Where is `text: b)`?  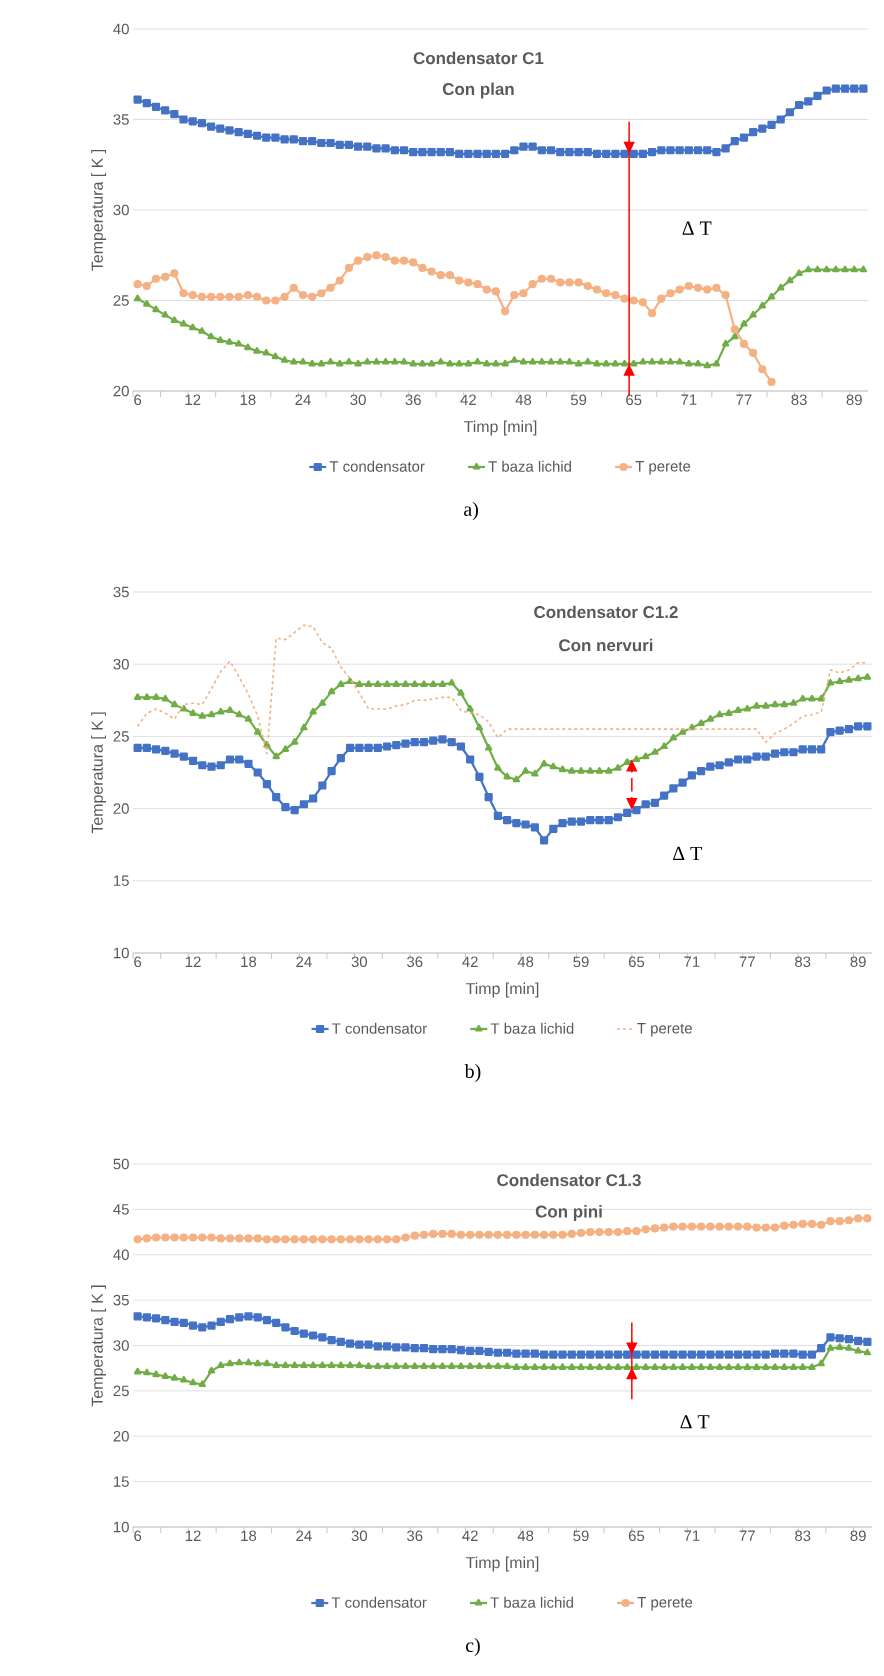
text: b) is located at coordinates (472, 1073).